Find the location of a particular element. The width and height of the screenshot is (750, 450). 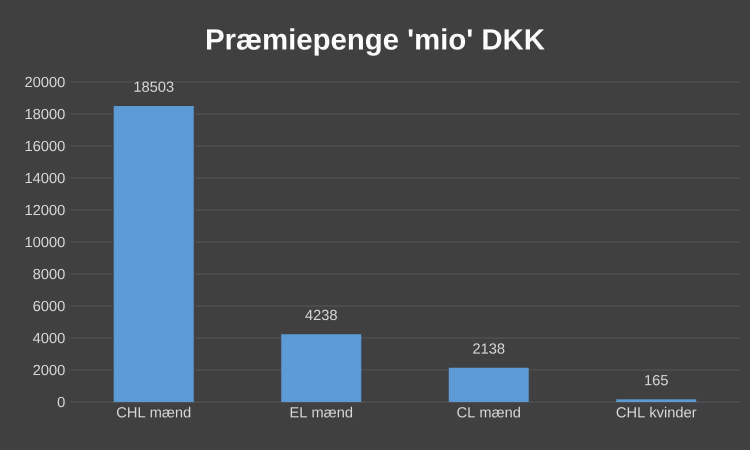

y-tick-label: 8000 is located at coordinates (49, 274).